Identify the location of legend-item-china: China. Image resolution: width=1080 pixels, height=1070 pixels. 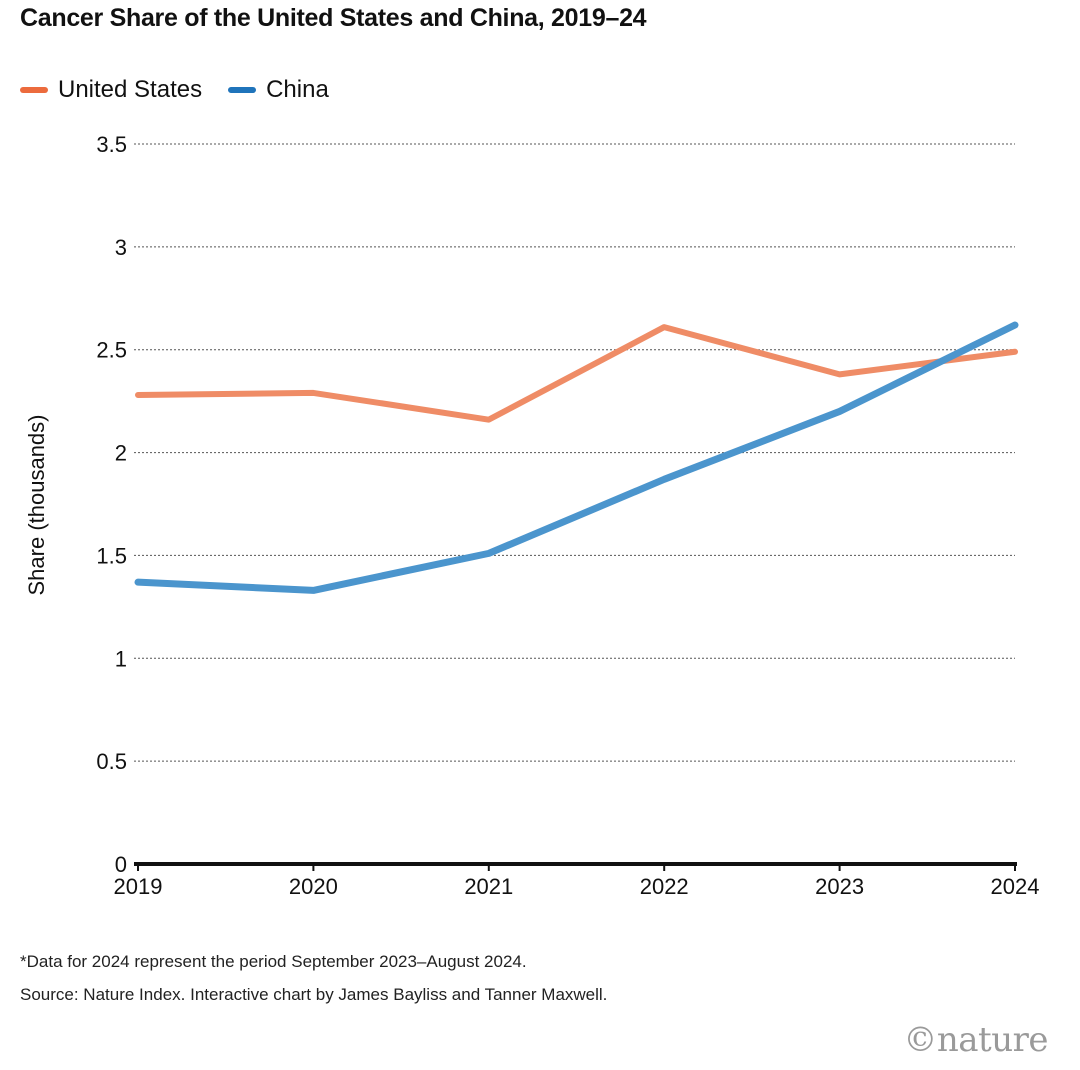
(278, 90).